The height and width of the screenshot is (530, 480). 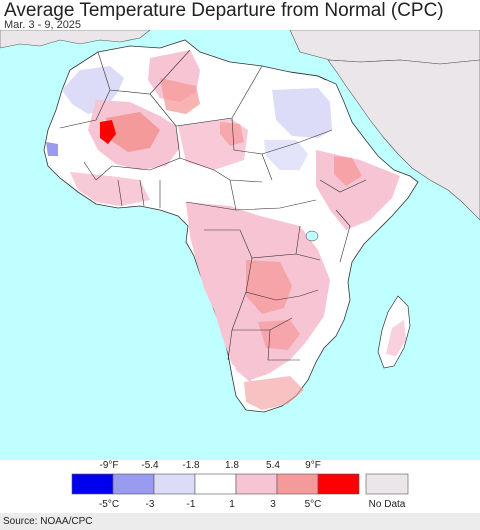 I want to click on europe-no-data, so click(x=75, y=39).